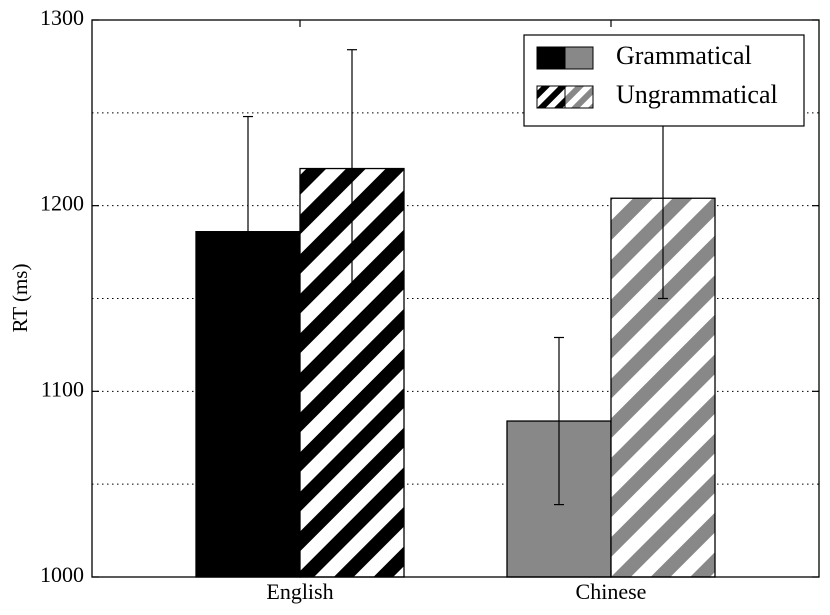  I want to click on y-tick-label: 1100, so click(62, 388).